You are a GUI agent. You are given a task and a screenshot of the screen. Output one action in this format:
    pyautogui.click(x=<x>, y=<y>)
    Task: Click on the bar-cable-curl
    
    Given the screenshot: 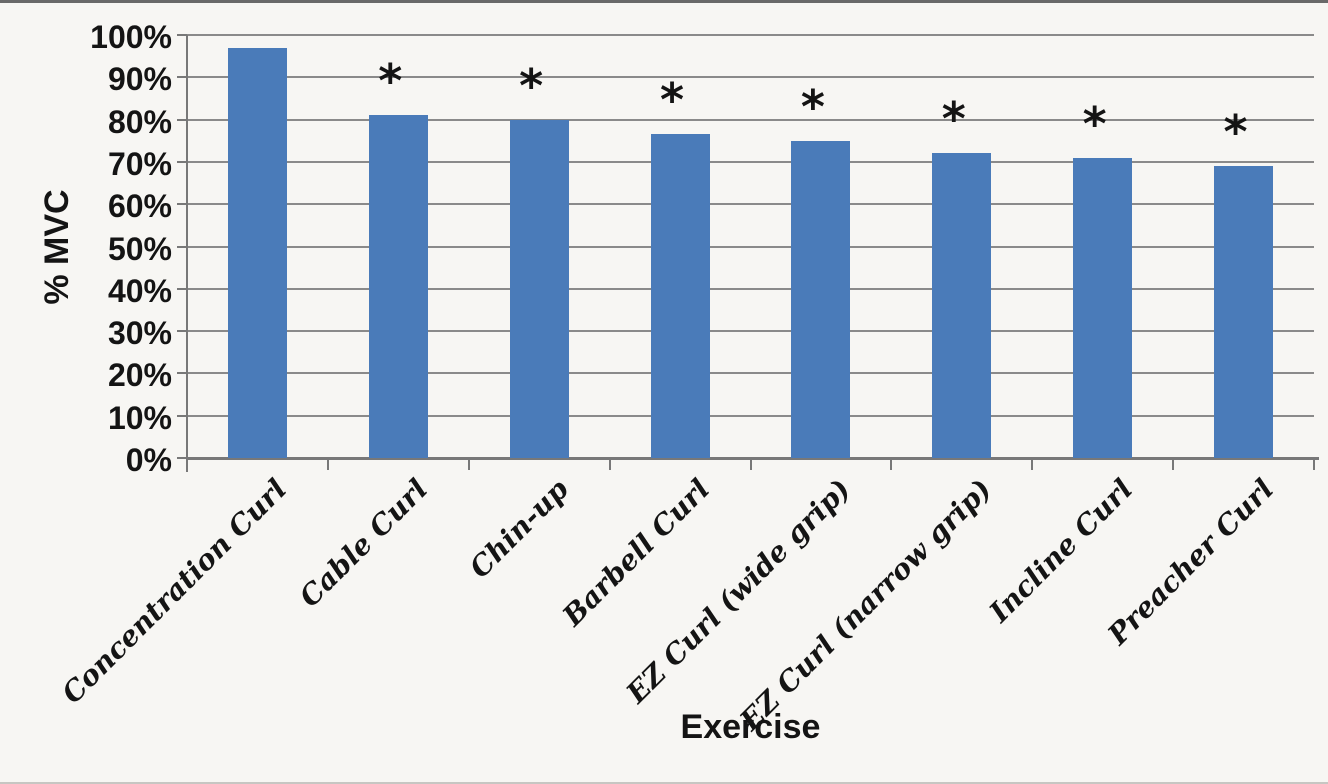 What is the action you would take?
    pyautogui.click(x=398, y=286)
    